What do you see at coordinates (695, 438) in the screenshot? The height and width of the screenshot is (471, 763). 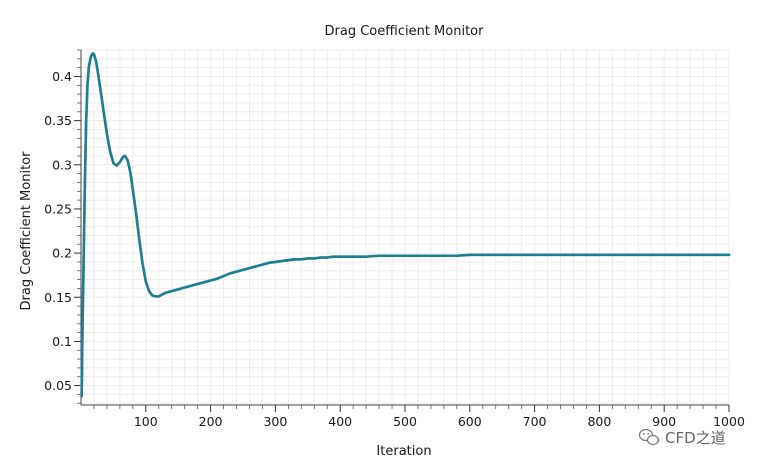 I see `watermark-text: CFD之道` at bounding box center [695, 438].